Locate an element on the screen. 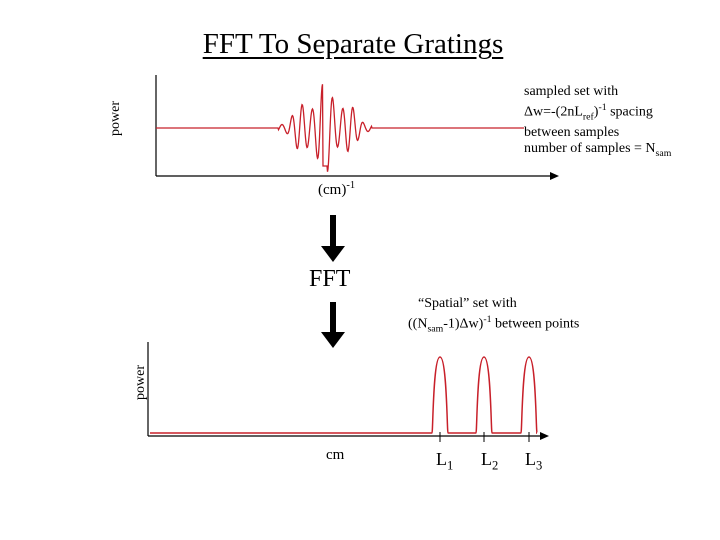 The width and height of the screenshot is (720, 540). bottom-x-unit-label: cm is located at coordinates (335, 455).